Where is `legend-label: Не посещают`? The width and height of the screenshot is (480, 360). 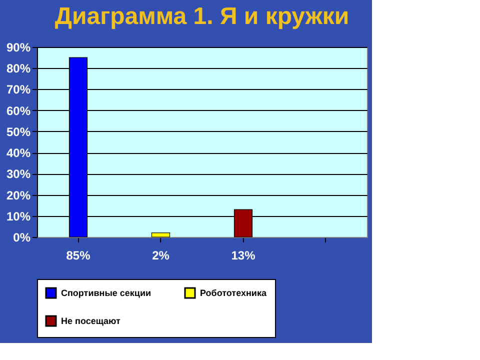
legend-label: Не посещают is located at coordinates (91, 321).